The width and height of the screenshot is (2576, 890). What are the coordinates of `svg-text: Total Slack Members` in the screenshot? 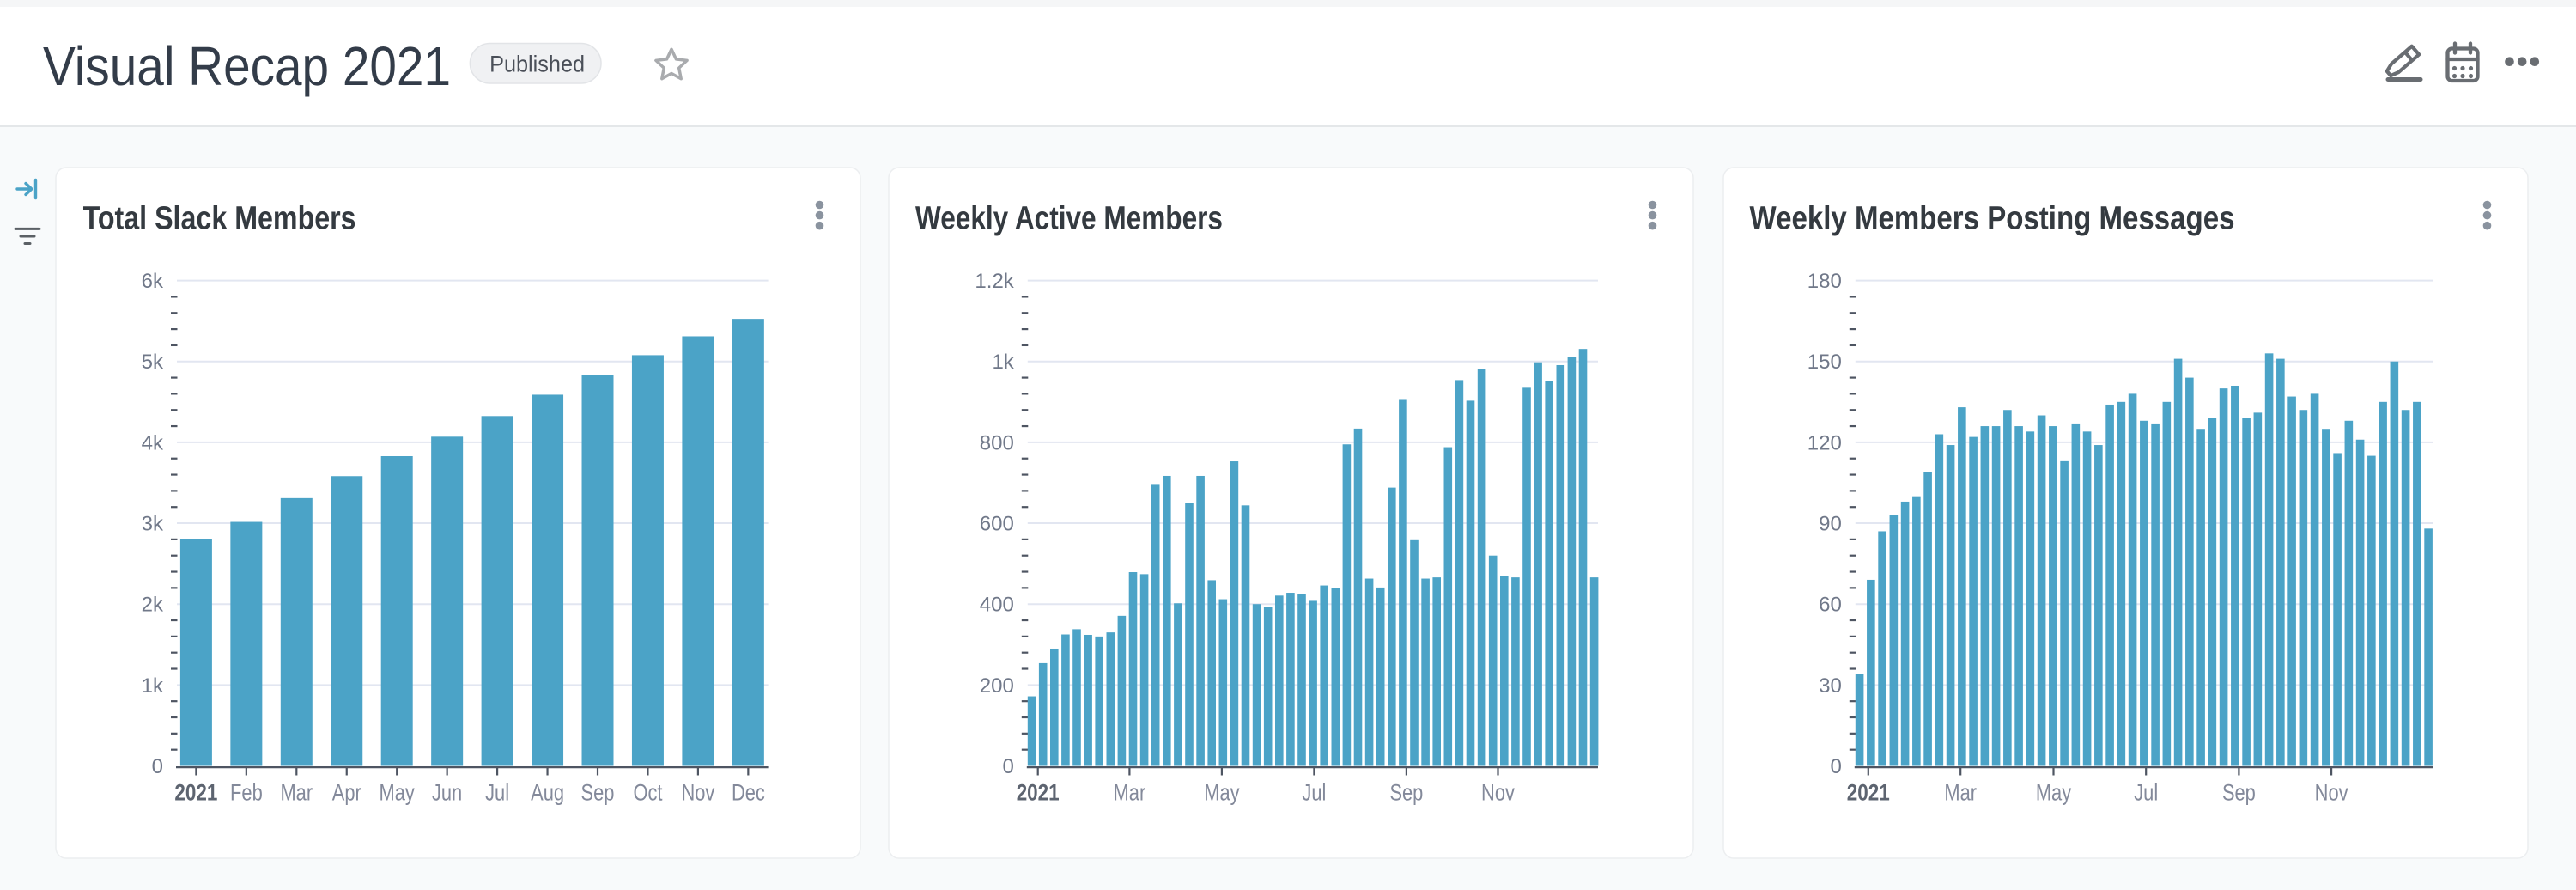 It's located at (219, 219).